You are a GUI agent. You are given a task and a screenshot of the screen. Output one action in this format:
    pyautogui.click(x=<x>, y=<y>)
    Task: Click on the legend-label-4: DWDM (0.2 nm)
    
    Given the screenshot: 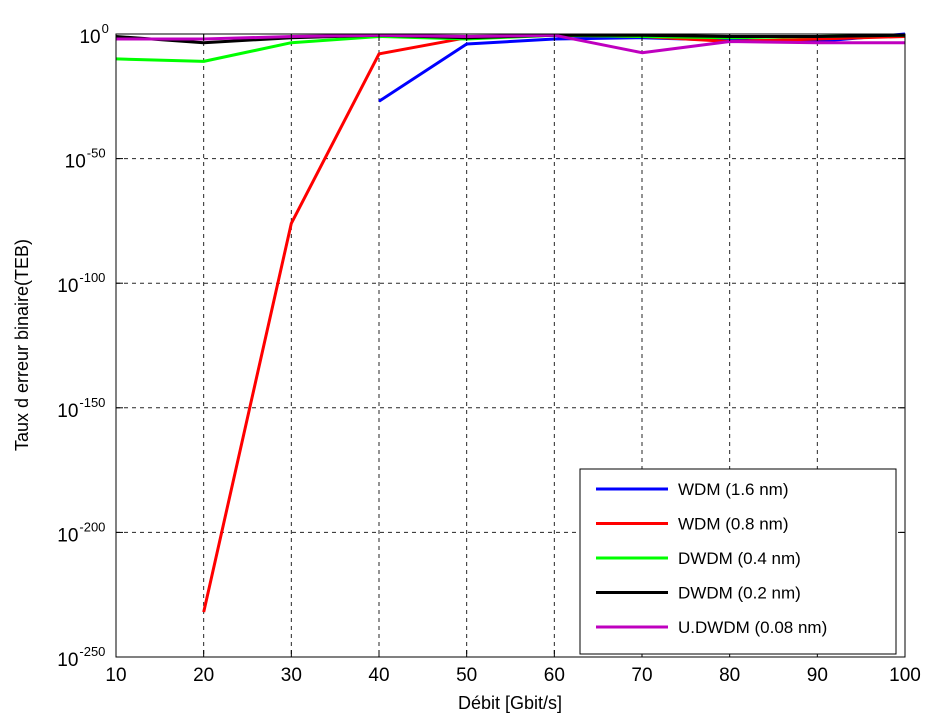 What is the action you would take?
    pyautogui.click(x=739, y=593)
    